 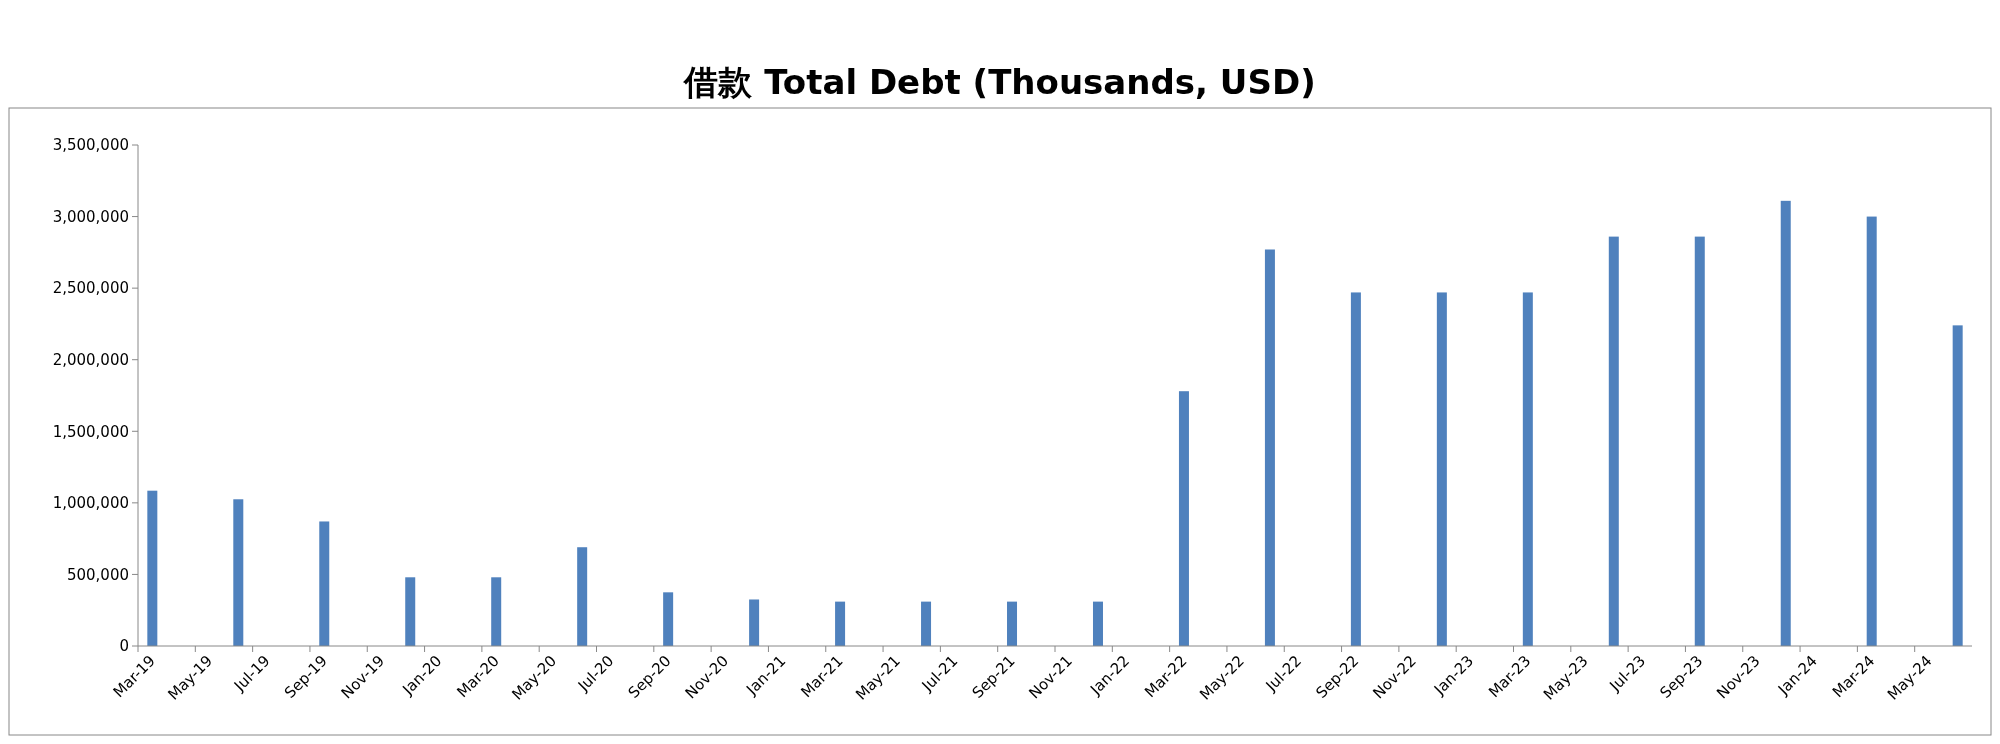 I want to click on y-tick-label: 1,500,000, so click(x=90, y=431).